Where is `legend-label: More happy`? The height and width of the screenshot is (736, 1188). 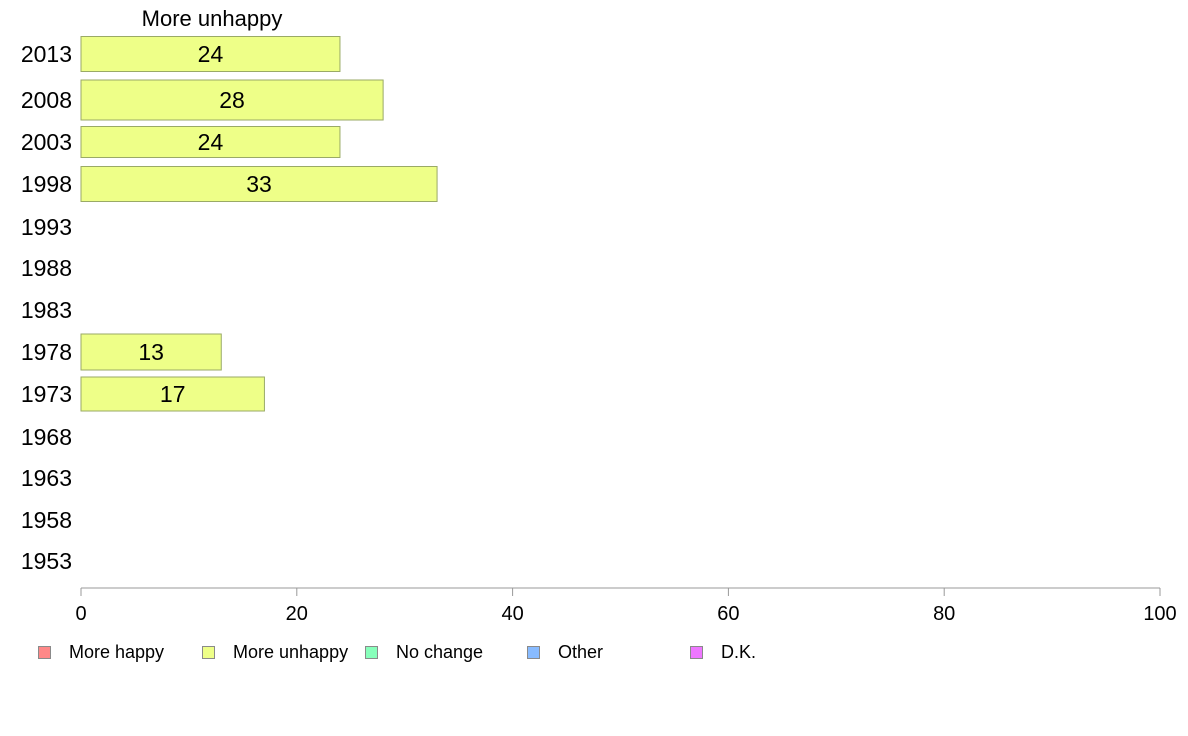
legend-label: More happy is located at coordinates (117, 651).